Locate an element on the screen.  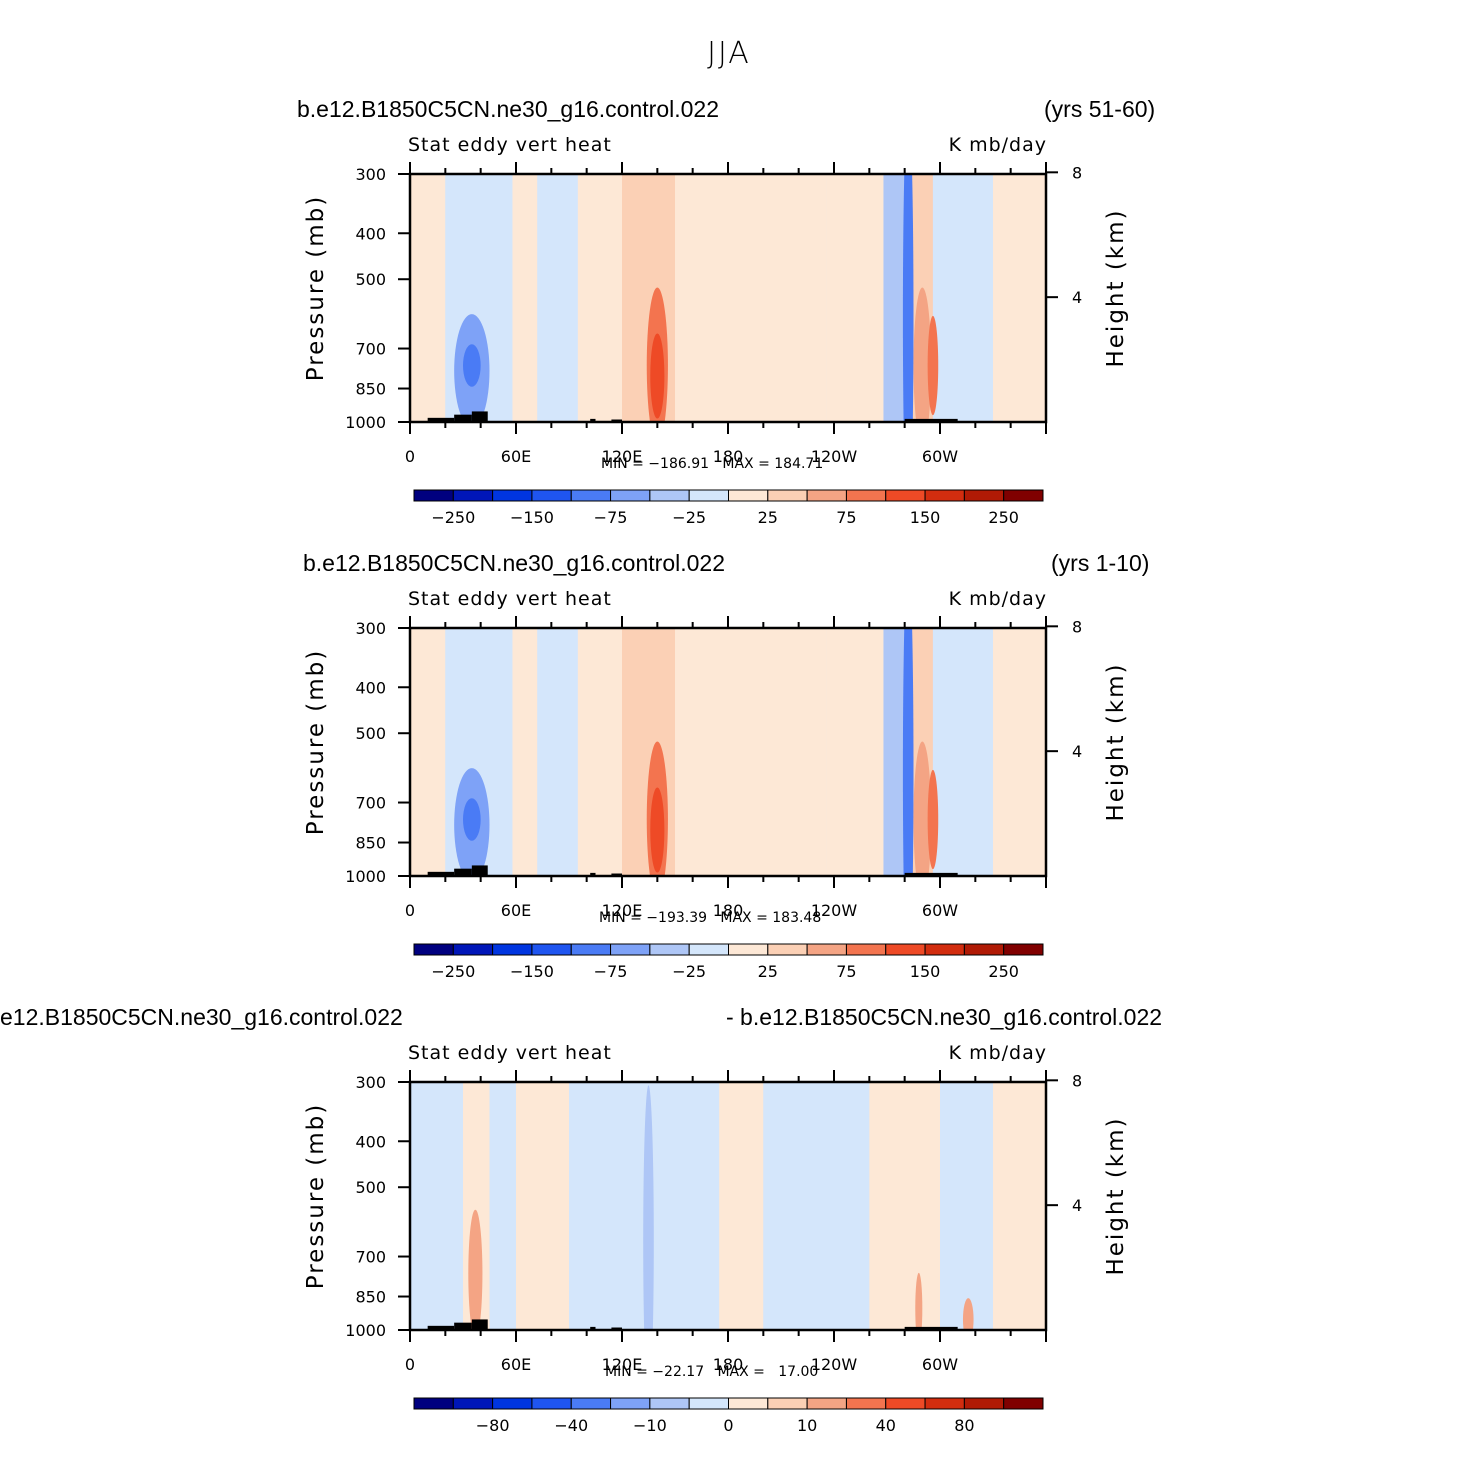
colorbar-label: 40 is located at coordinates (886, 1425).